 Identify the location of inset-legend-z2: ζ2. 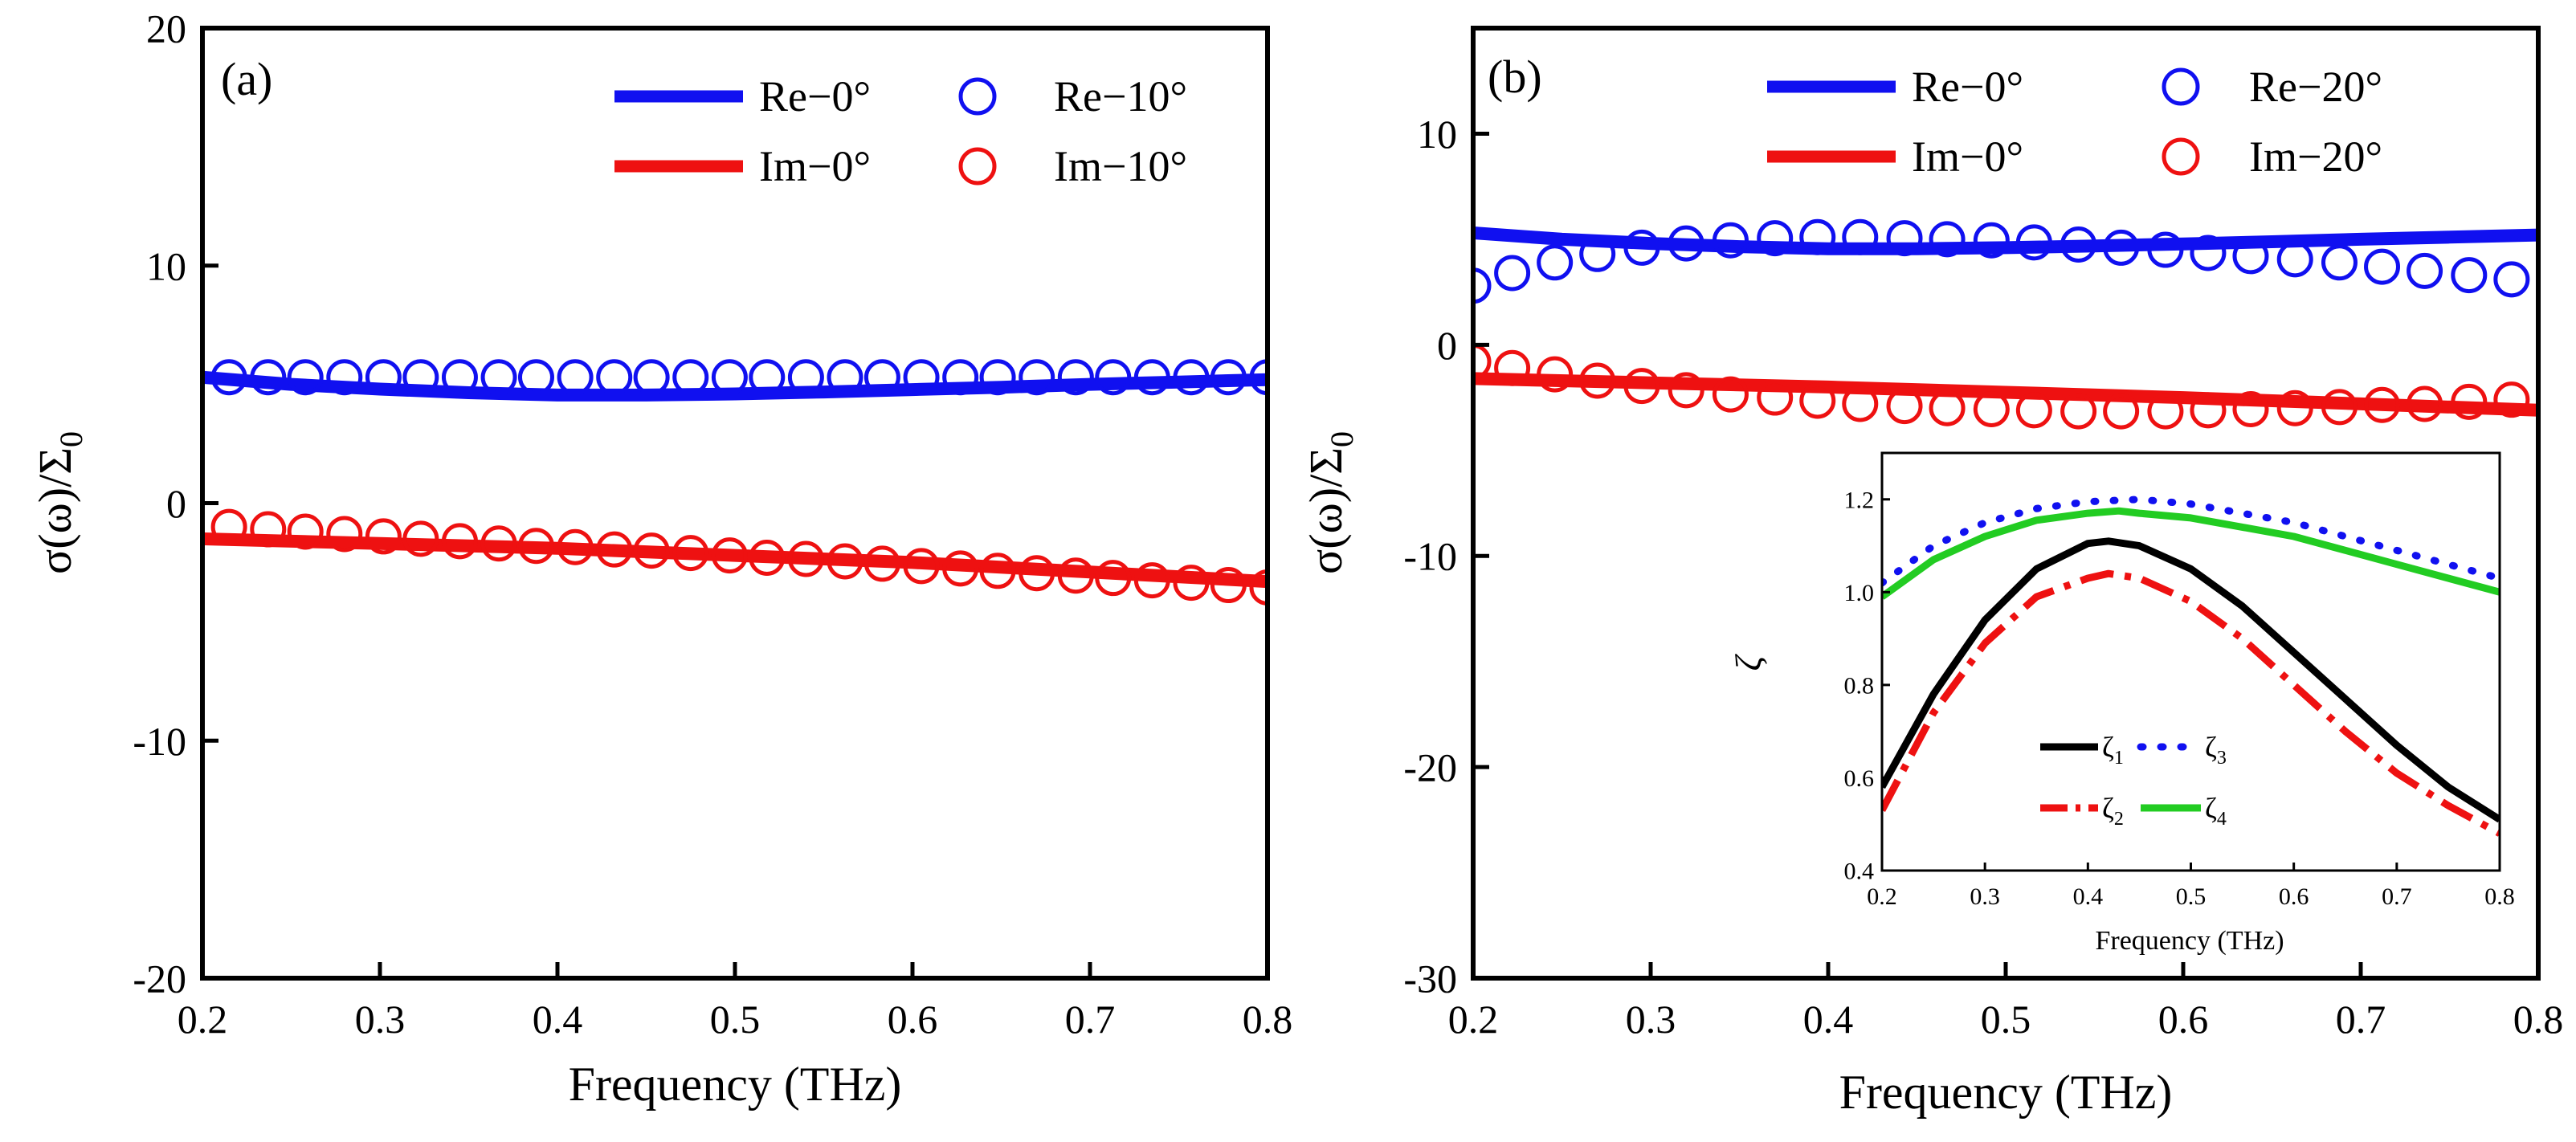
(2113, 811).